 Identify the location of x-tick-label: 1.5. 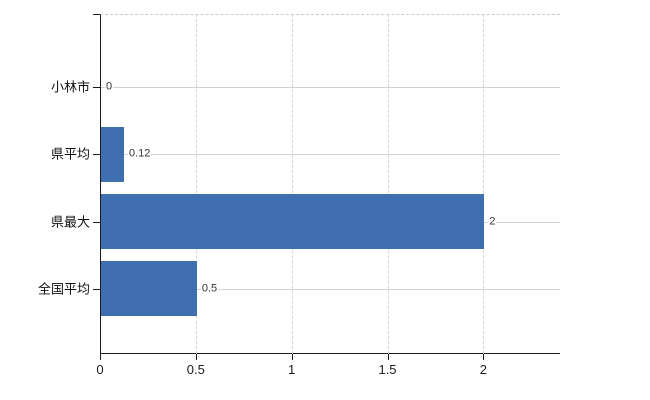
(387, 369).